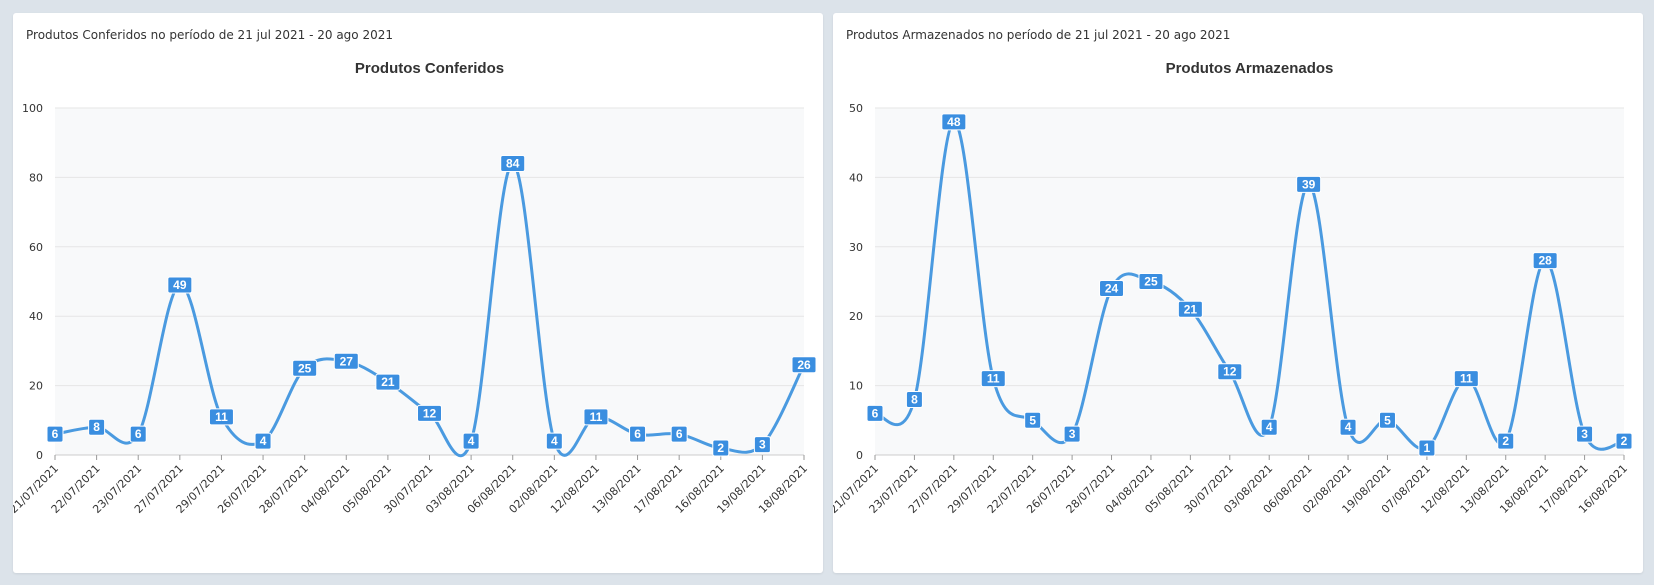  What do you see at coordinates (856, 247) in the screenshot?
I see `y-tick-label: 30` at bounding box center [856, 247].